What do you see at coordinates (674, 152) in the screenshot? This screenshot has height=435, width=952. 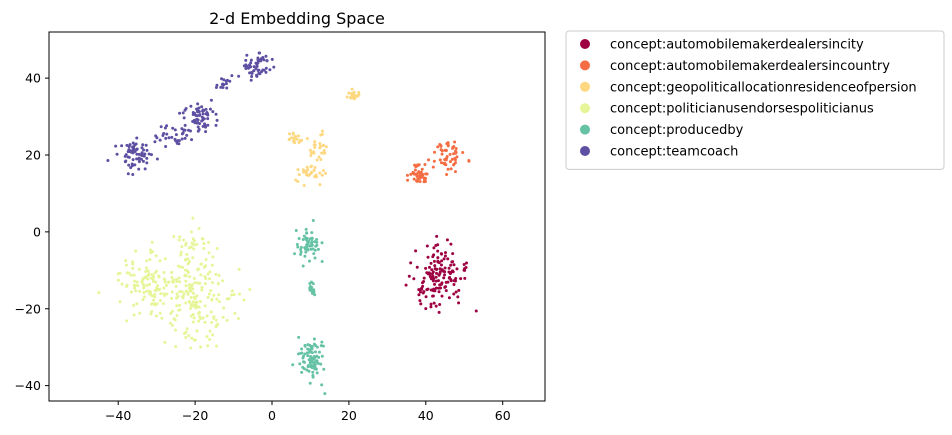 I see `legend-label: concept:teamcoach` at bounding box center [674, 152].